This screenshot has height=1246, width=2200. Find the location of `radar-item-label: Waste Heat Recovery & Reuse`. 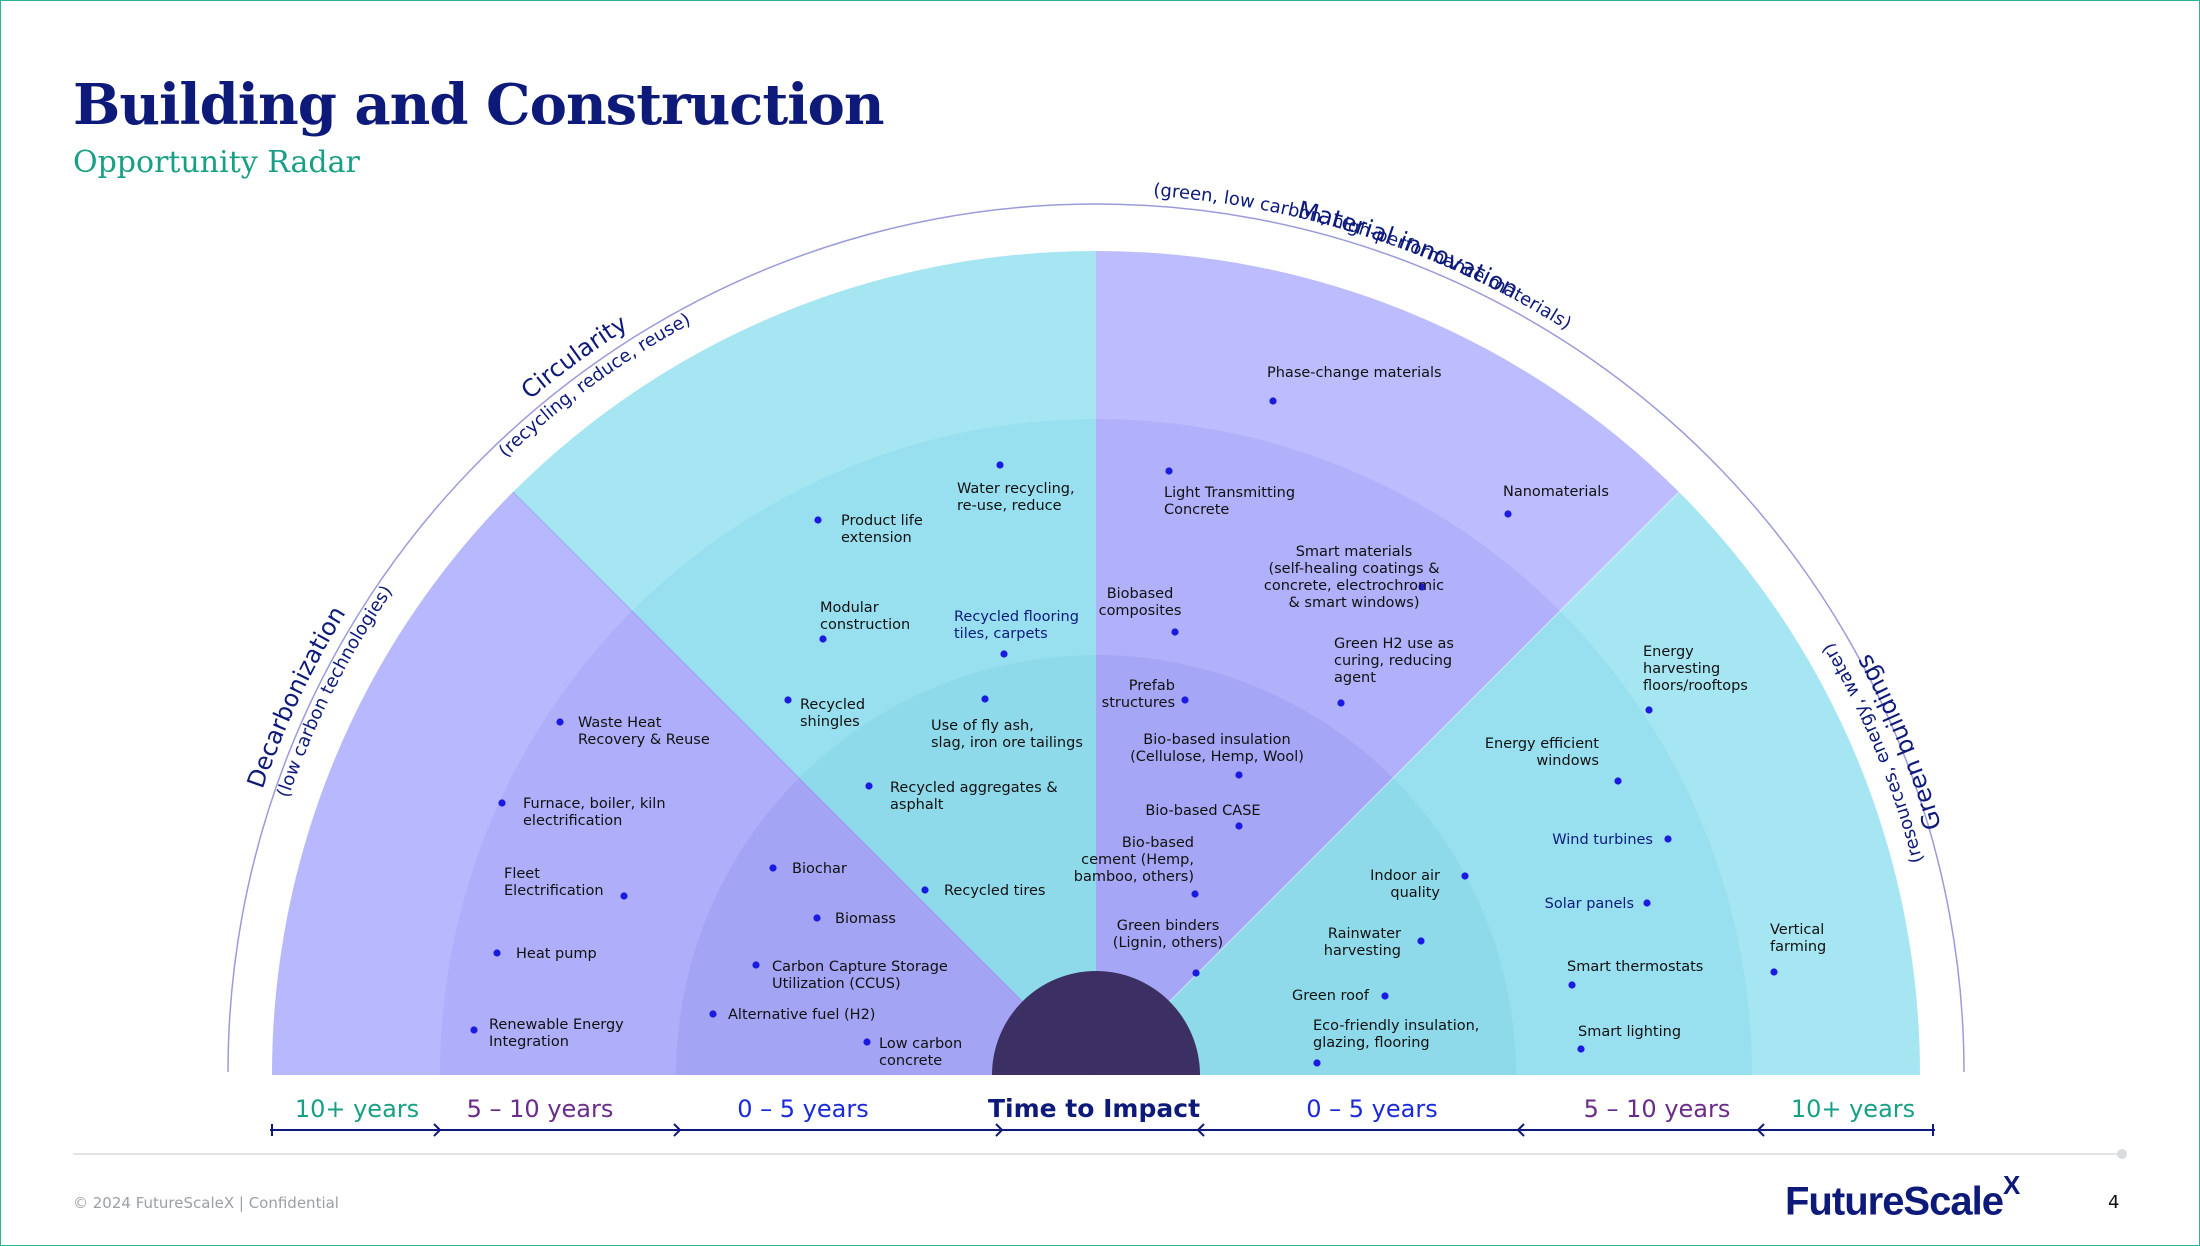

radar-item-label: Waste Heat Recovery & Reuse is located at coordinates (644, 731).